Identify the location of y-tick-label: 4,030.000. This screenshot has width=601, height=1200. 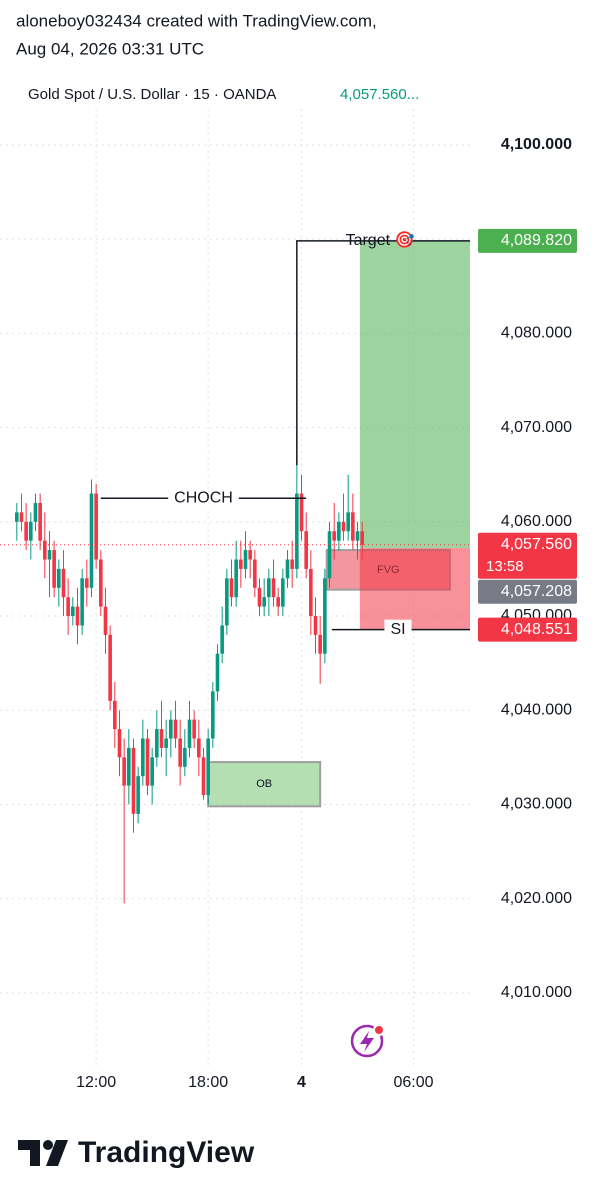
(536, 804).